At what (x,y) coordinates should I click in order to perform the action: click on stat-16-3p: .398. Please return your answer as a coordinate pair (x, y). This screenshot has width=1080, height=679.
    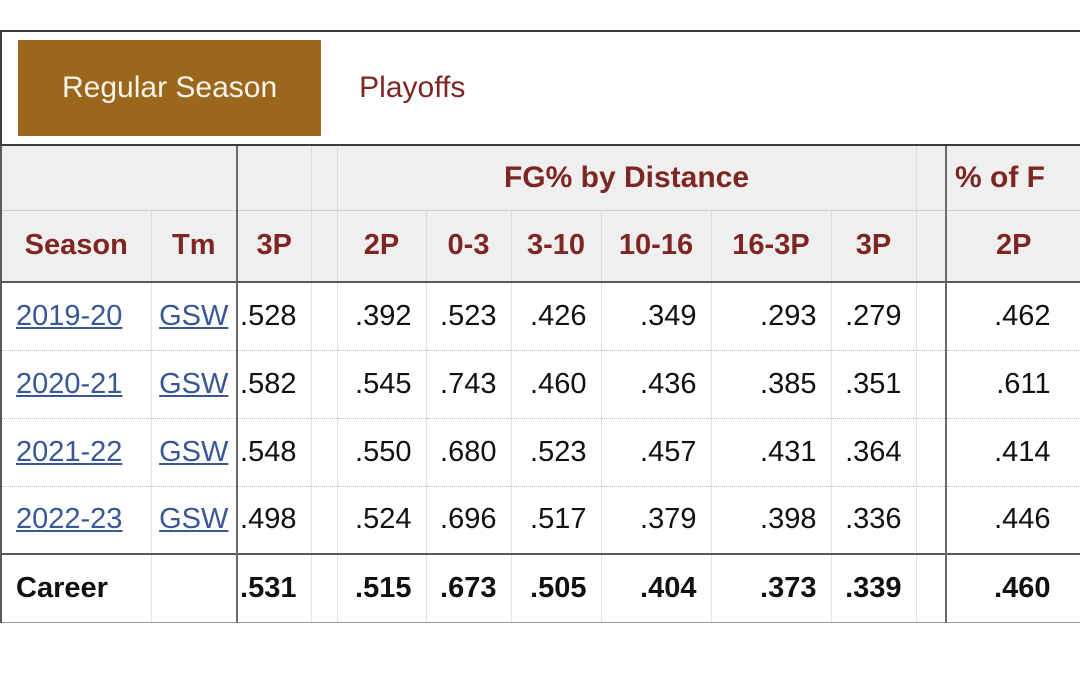
    Looking at the image, I should click on (771, 520).